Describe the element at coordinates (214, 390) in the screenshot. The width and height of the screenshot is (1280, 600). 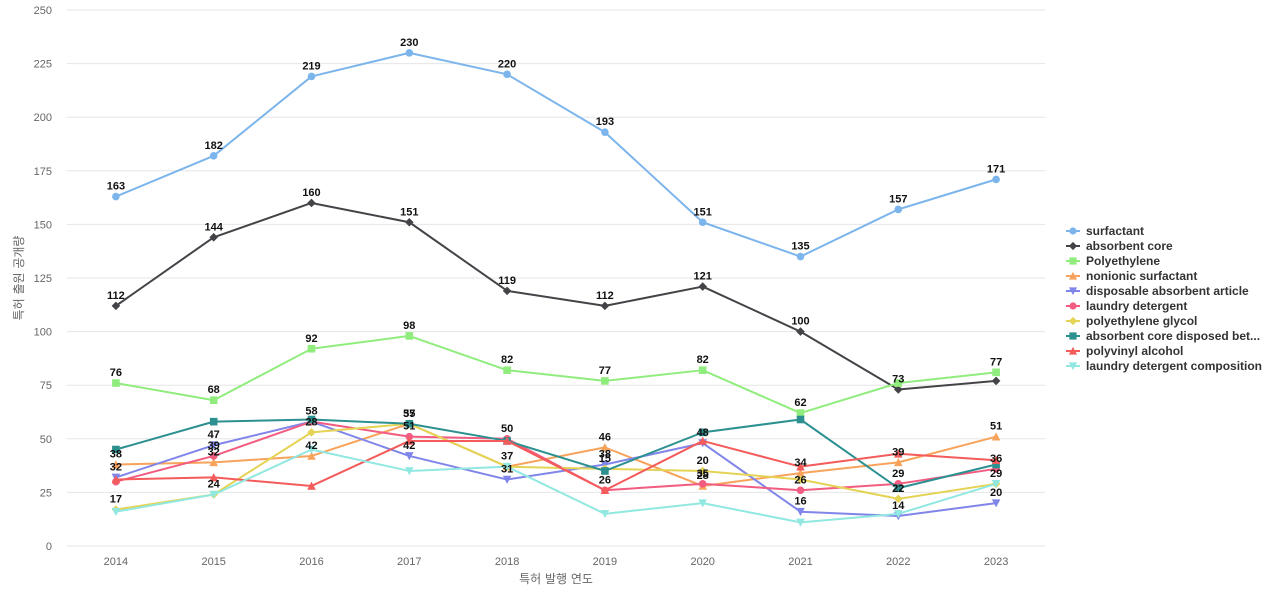
I see `data-label: 68` at that location.